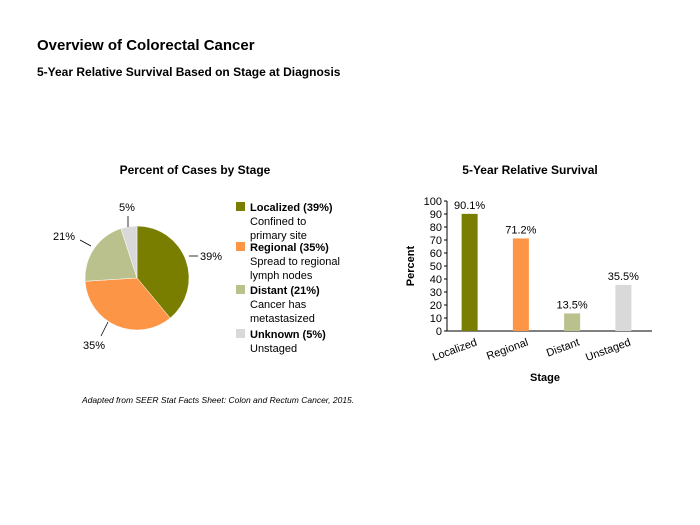  I want to click on pie-slice-label-distant: 21%, so click(64, 237).